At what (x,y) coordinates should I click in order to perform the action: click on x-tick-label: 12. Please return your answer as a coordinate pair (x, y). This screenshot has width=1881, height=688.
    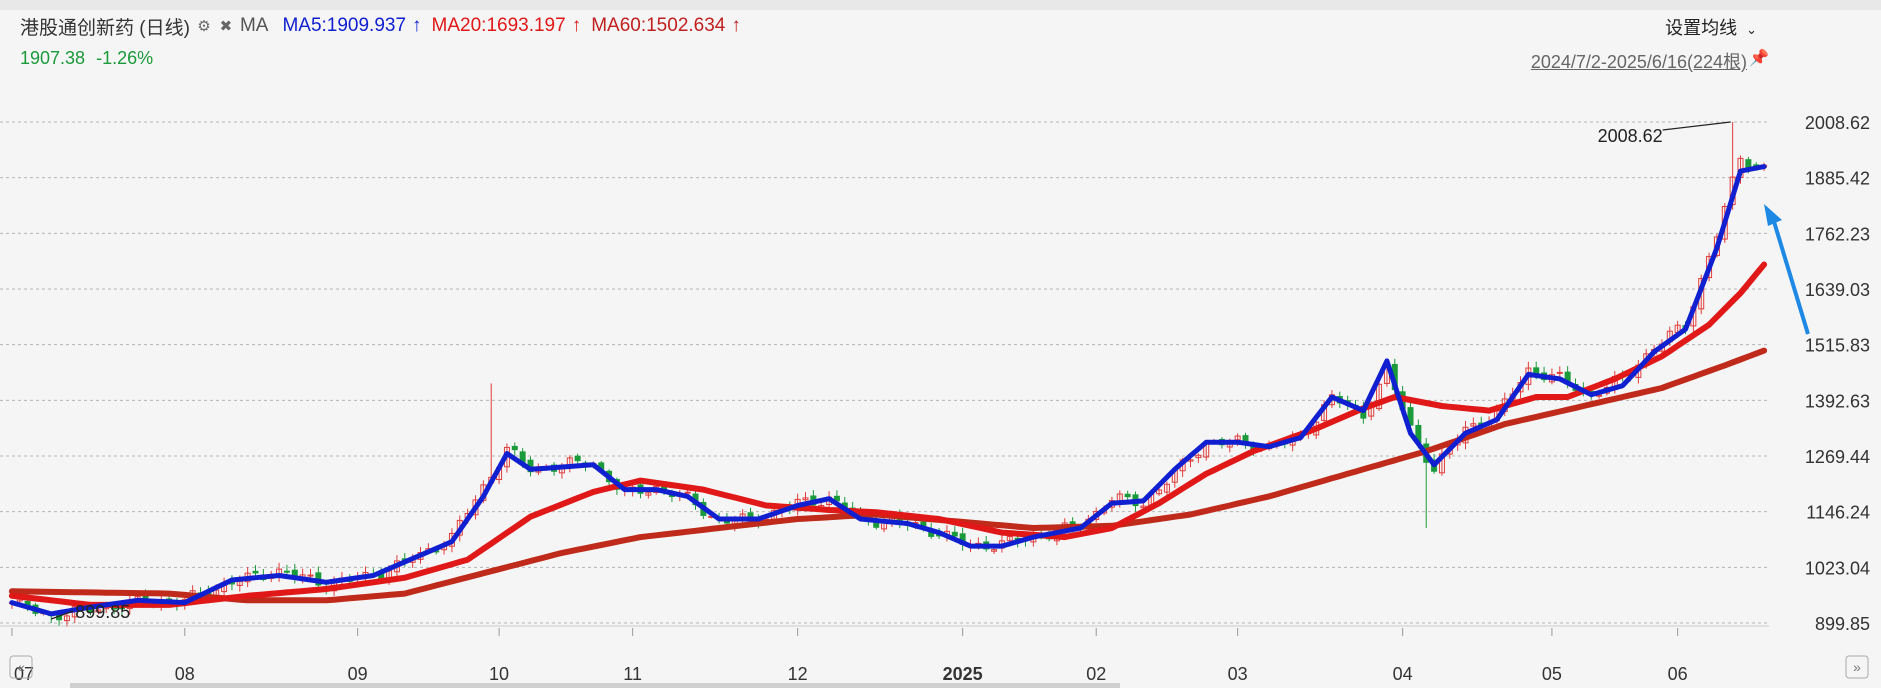
    Looking at the image, I should click on (798, 674).